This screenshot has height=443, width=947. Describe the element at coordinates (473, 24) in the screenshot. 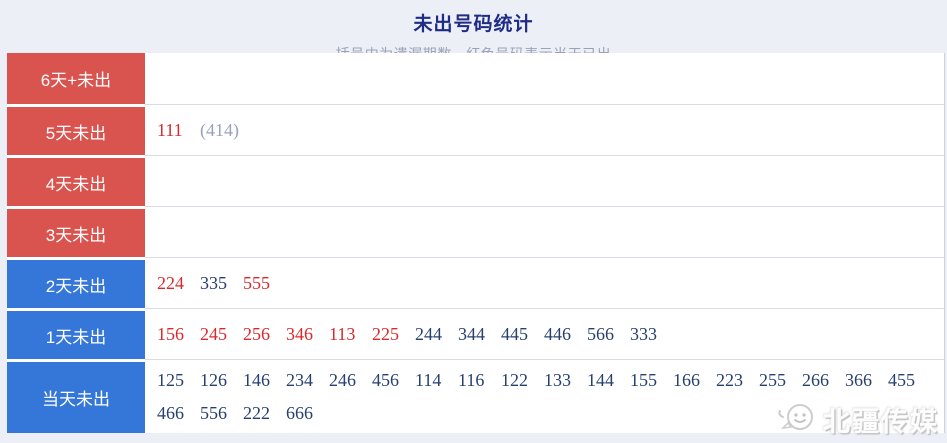

I see `page-title: 未出号码统计` at that location.